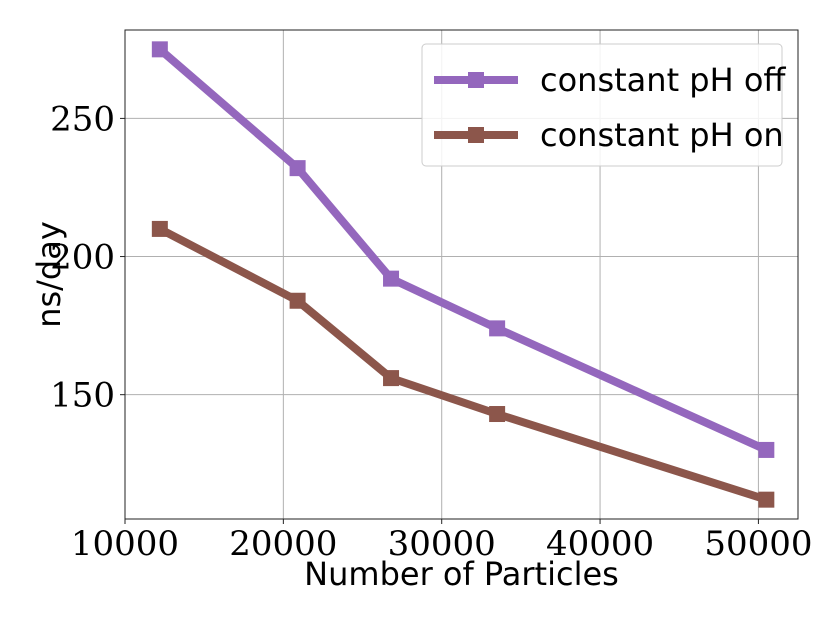 Image resolution: width=830 pixels, height=623 pixels. Describe the element at coordinates (283, 544) in the screenshot. I see `x-tick-label: 20000` at that location.